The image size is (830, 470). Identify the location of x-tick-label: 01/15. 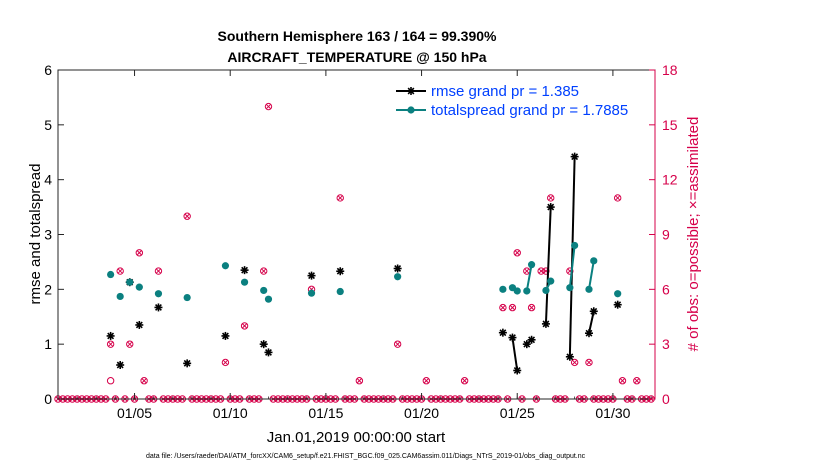
(325, 413).